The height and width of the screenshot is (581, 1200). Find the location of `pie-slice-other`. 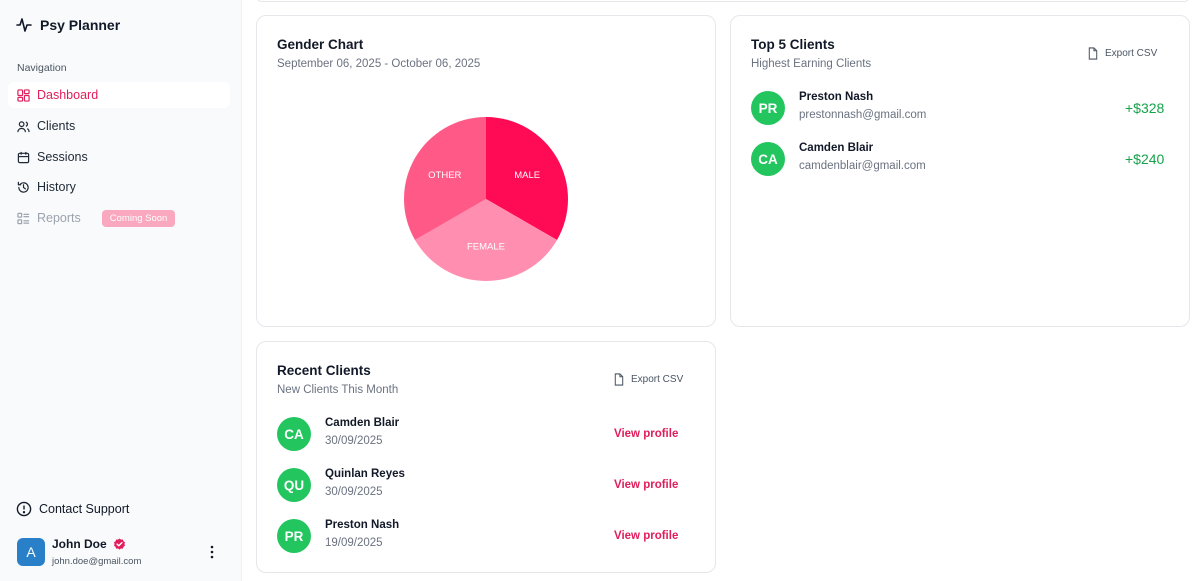

pie-slice-other is located at coordinates (445, 178).